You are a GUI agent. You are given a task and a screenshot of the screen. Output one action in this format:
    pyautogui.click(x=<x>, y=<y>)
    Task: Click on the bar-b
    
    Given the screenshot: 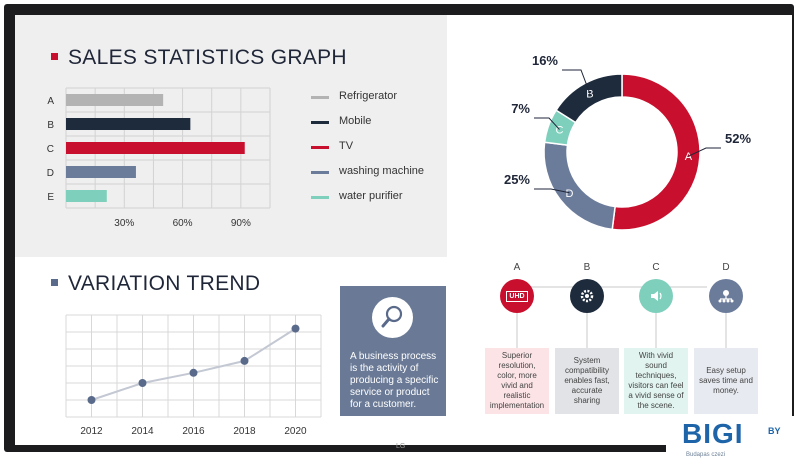 What is the action you would take?
    pyautogui.click(x=128, y=124)
    